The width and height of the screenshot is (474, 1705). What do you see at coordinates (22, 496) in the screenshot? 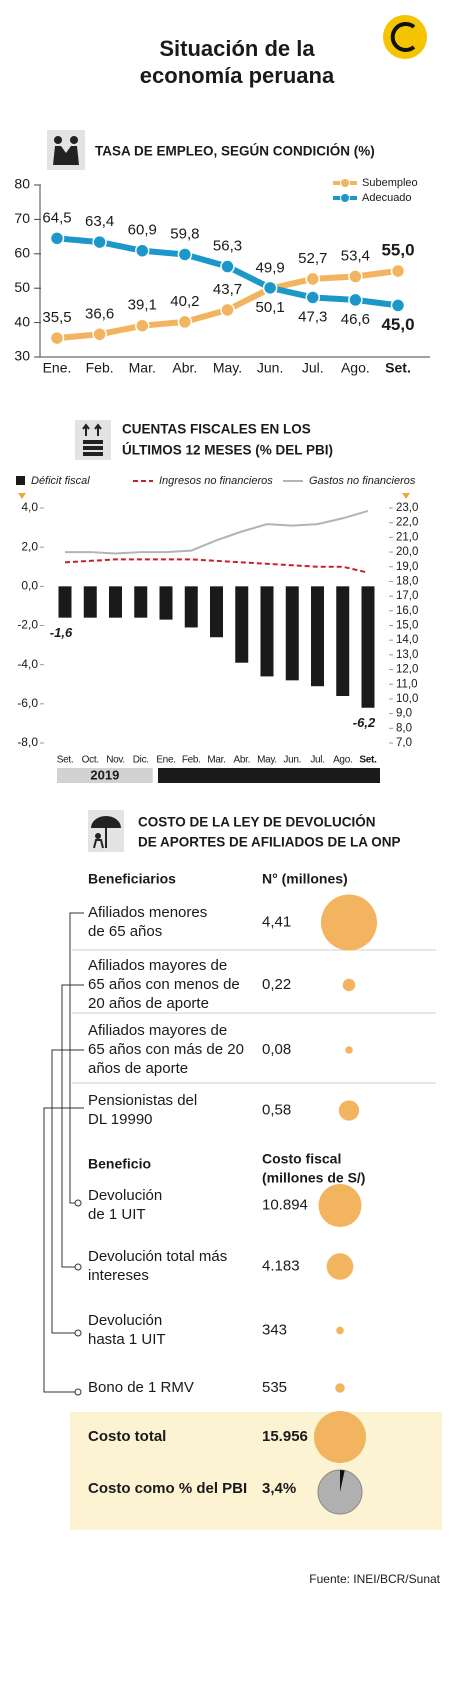
I see `axis-marker` at bounding box center [22, 496].